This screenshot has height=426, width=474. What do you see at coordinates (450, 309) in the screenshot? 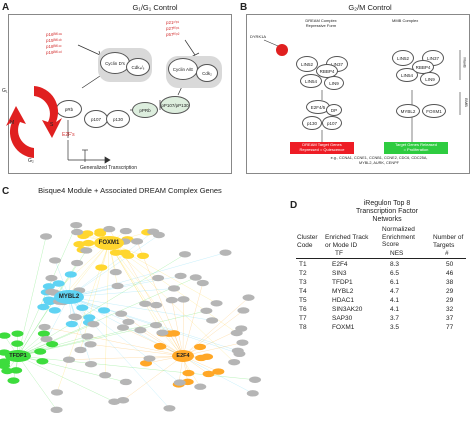
I see `table-cell-n: 32` at bounding box center [450, 309].